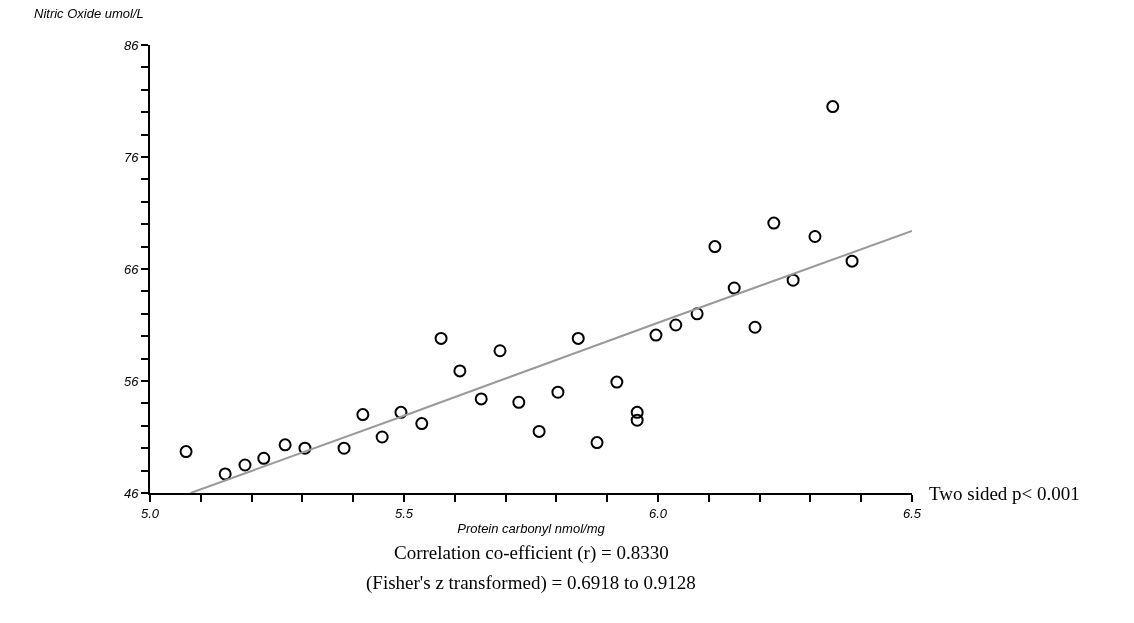  What do you see at coordinates (1004, 493) in the screenshot?
I see `text: Two sided p< 0.001` at bounding box center [1004, 493].